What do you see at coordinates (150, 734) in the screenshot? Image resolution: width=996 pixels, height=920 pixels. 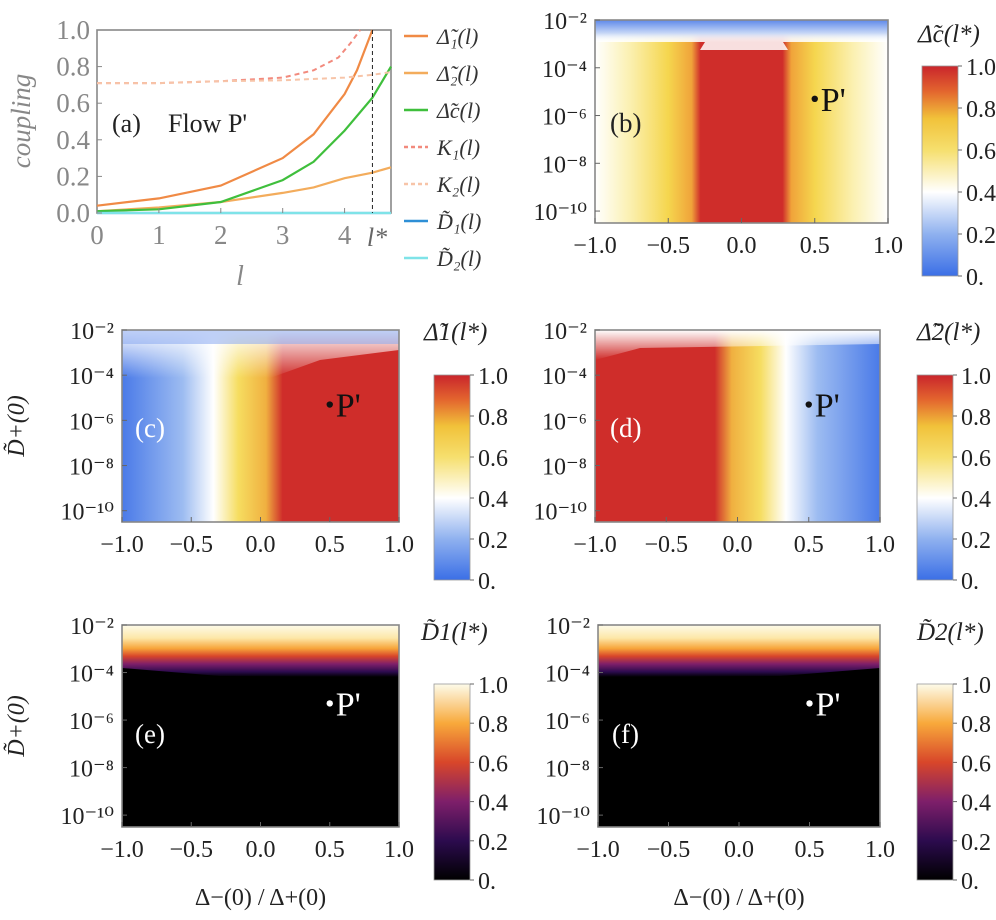 I see `panel-label: (e)` at bounding box center [150, 734].